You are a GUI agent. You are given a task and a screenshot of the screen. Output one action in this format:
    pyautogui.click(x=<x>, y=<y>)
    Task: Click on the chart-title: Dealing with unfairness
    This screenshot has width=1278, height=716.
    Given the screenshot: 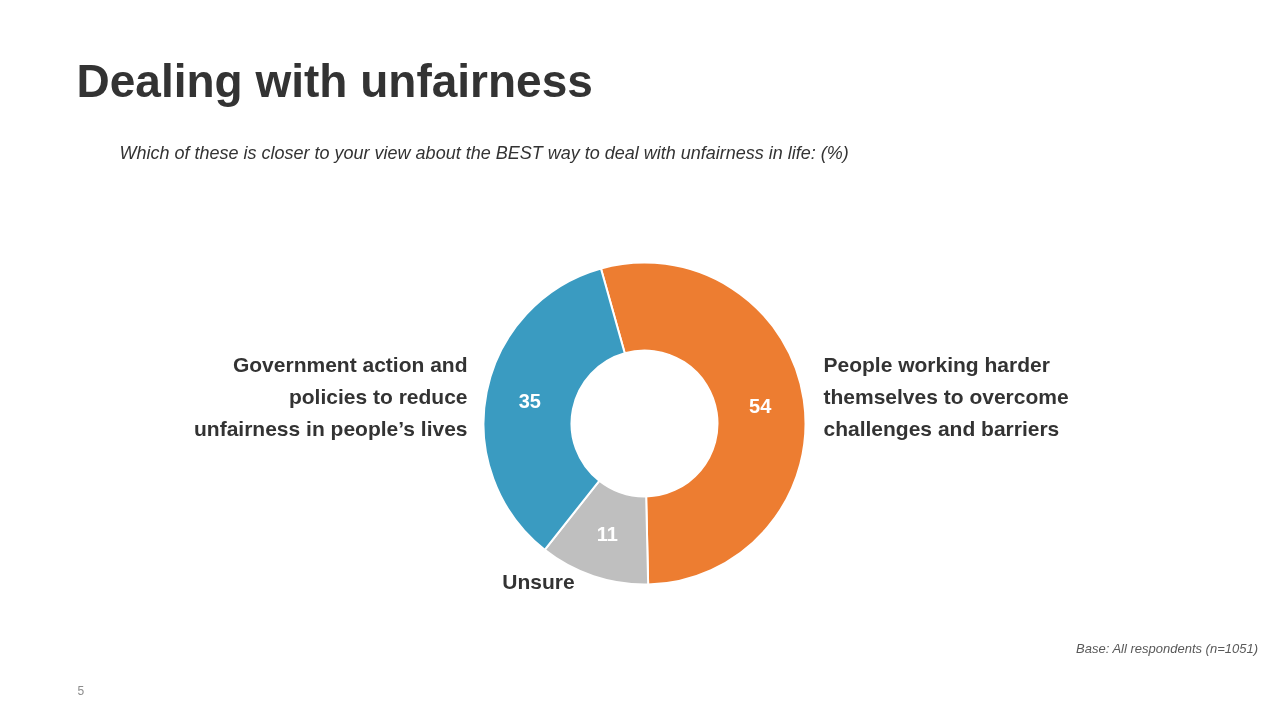 What is the action you would take?
    pyautogui.click(x=334, y=80)
    